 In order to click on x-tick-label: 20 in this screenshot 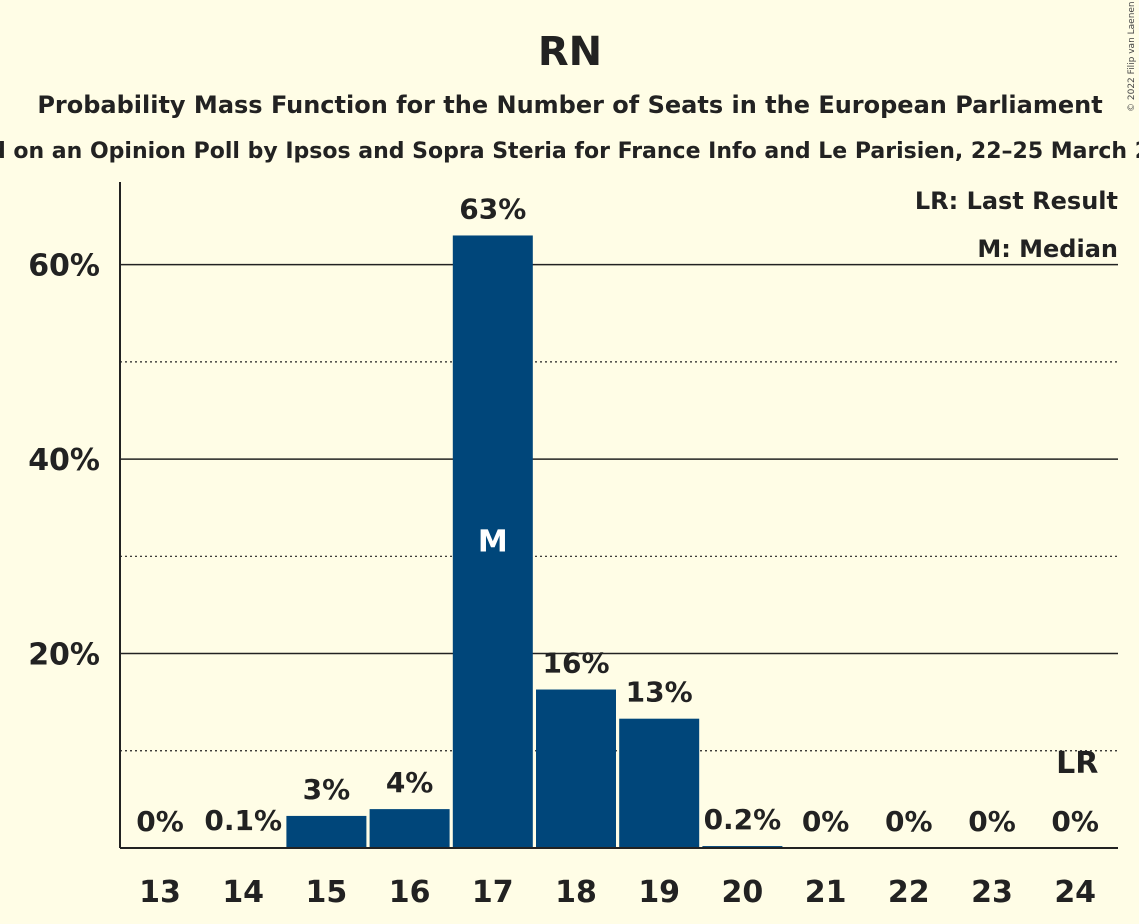, I will do `click(743, 892)`.